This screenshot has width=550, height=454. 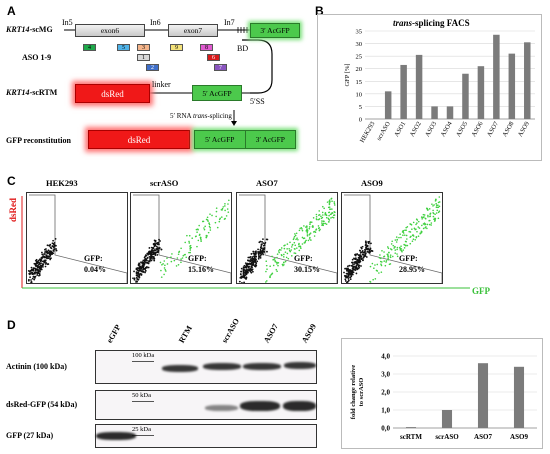 What do you see at coordinates (206, 47) in the screenshot?
I see `aso-8-box: 8` at bounding box center [206, 47].